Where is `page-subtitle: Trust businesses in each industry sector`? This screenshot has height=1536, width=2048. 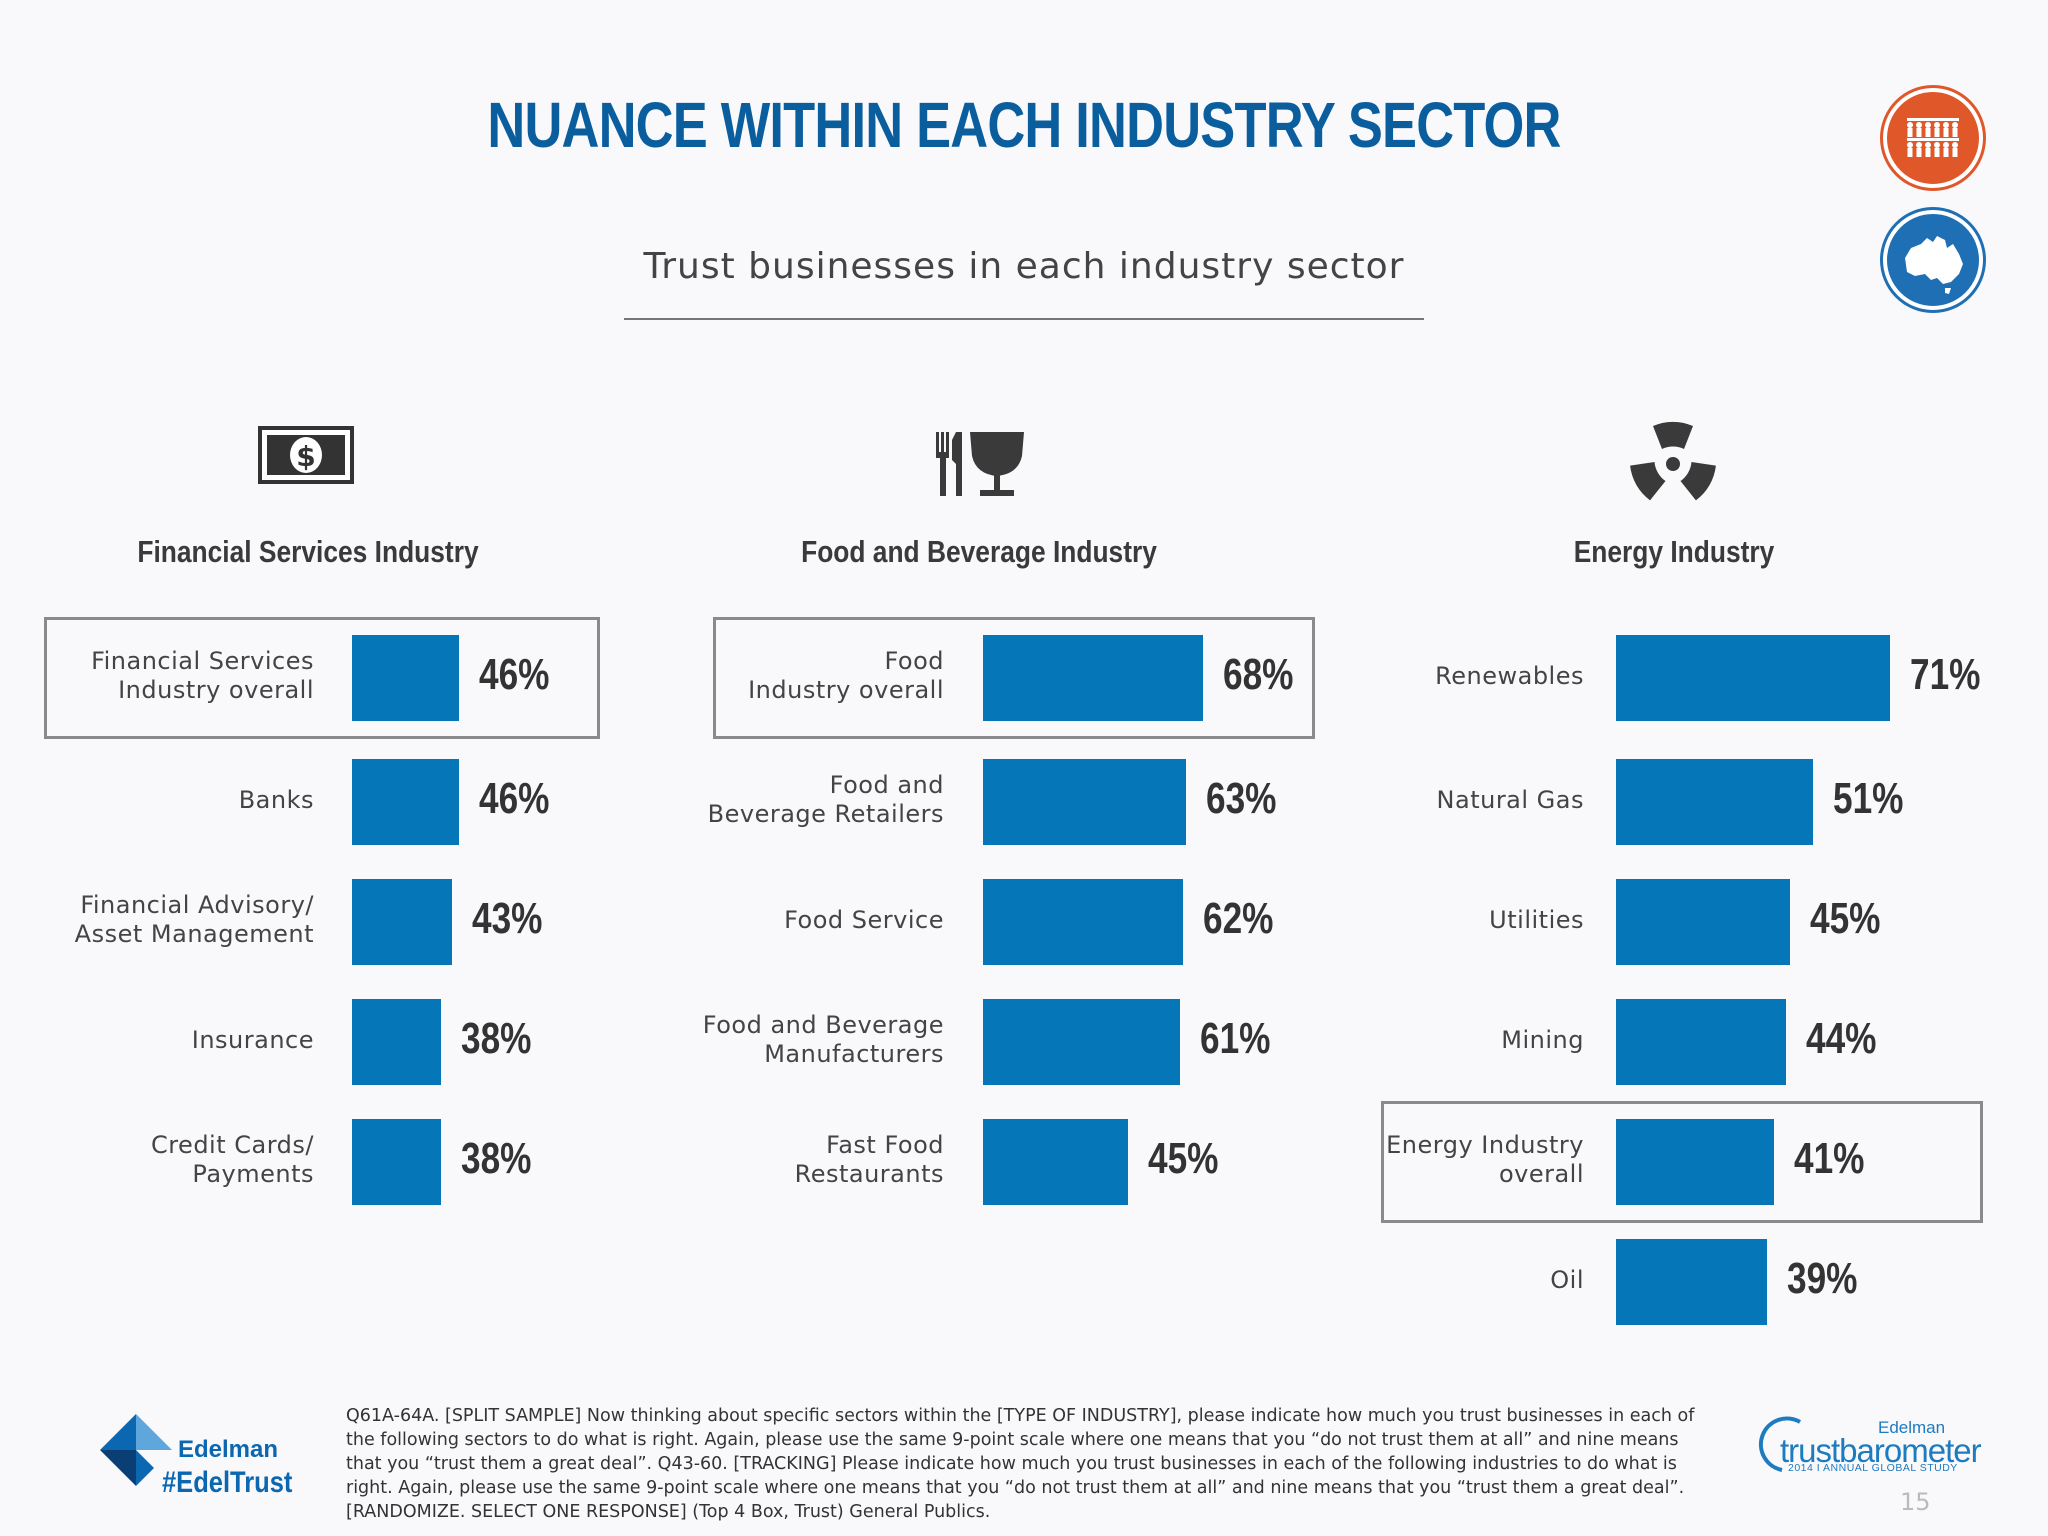 page-subtitle: Trust businesses in each industry sector is located at coordinates (1024, 266).